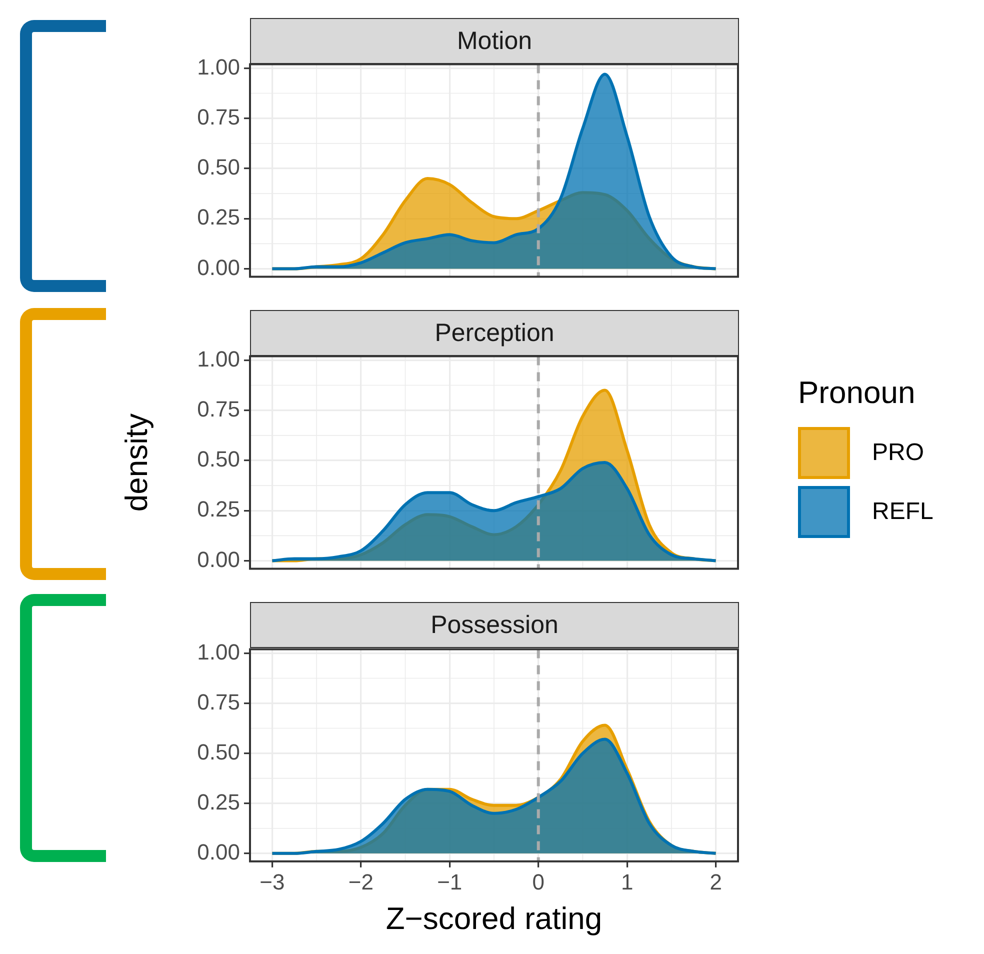  Describe the element at coordinates (361, 882) in the screenshot. I see `x-tick-label: −2` at that location.